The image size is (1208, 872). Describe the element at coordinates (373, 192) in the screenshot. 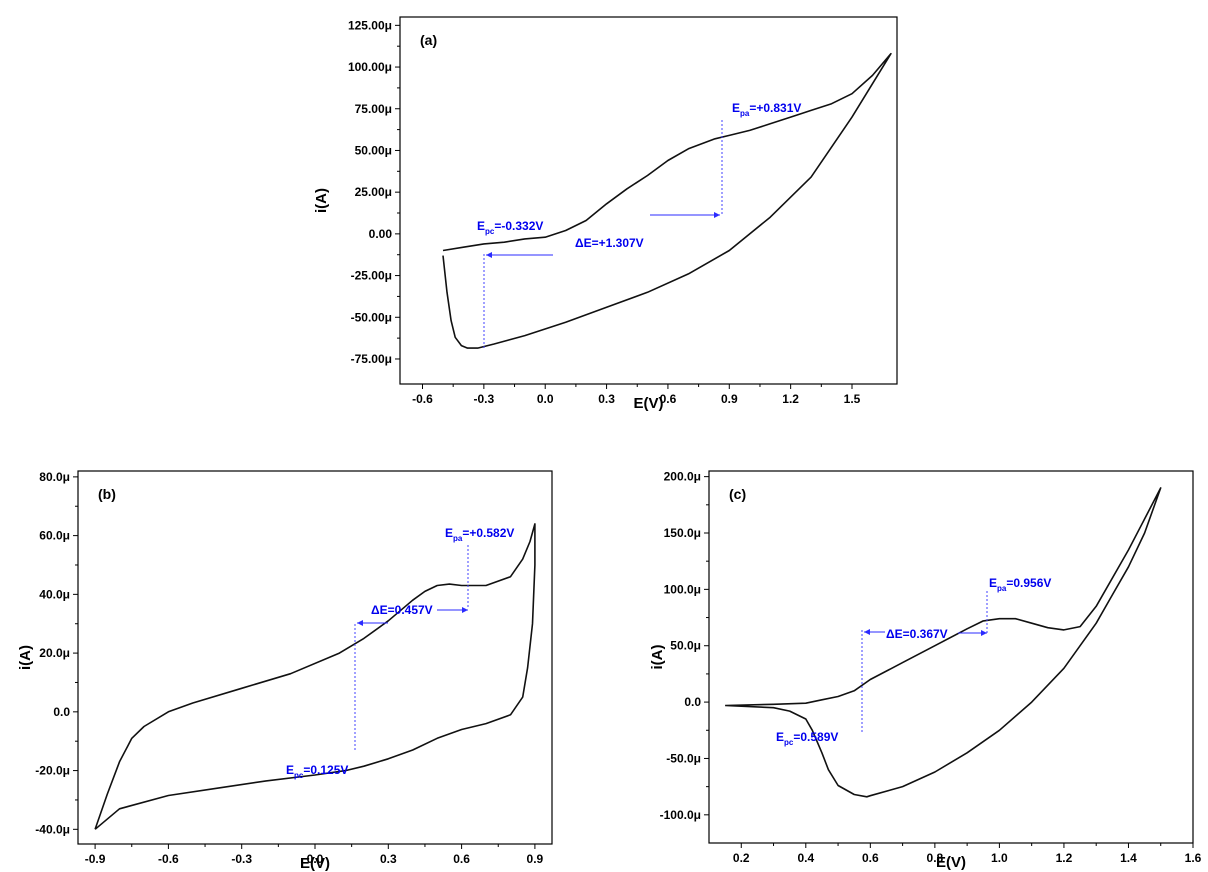

I see `y-tick-label: 25.00μ` at that location.